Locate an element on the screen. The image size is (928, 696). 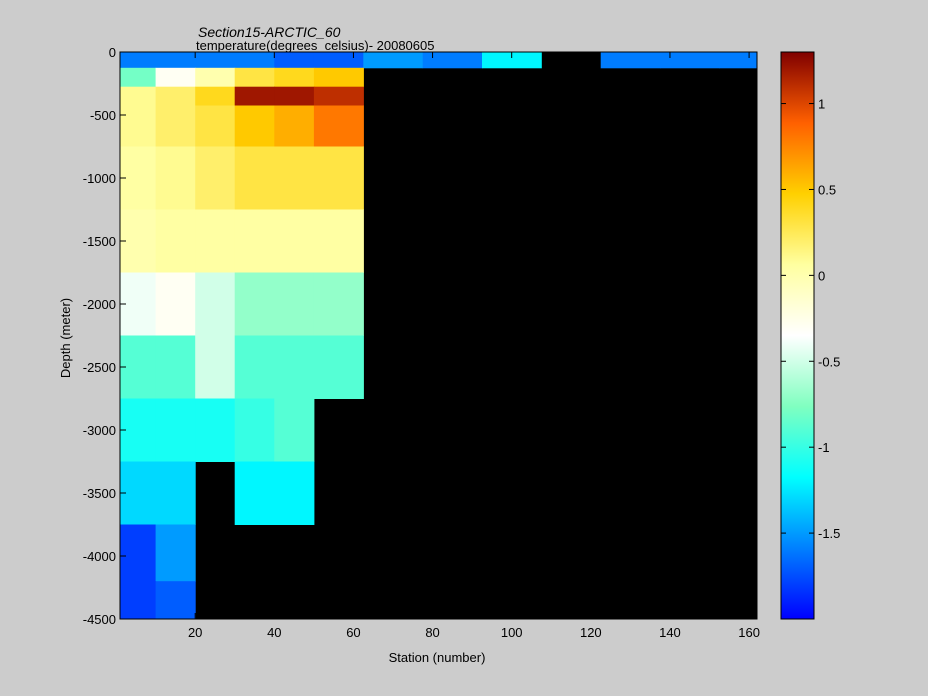
y-tick-label: 0 is located at coordinates (112, 52).